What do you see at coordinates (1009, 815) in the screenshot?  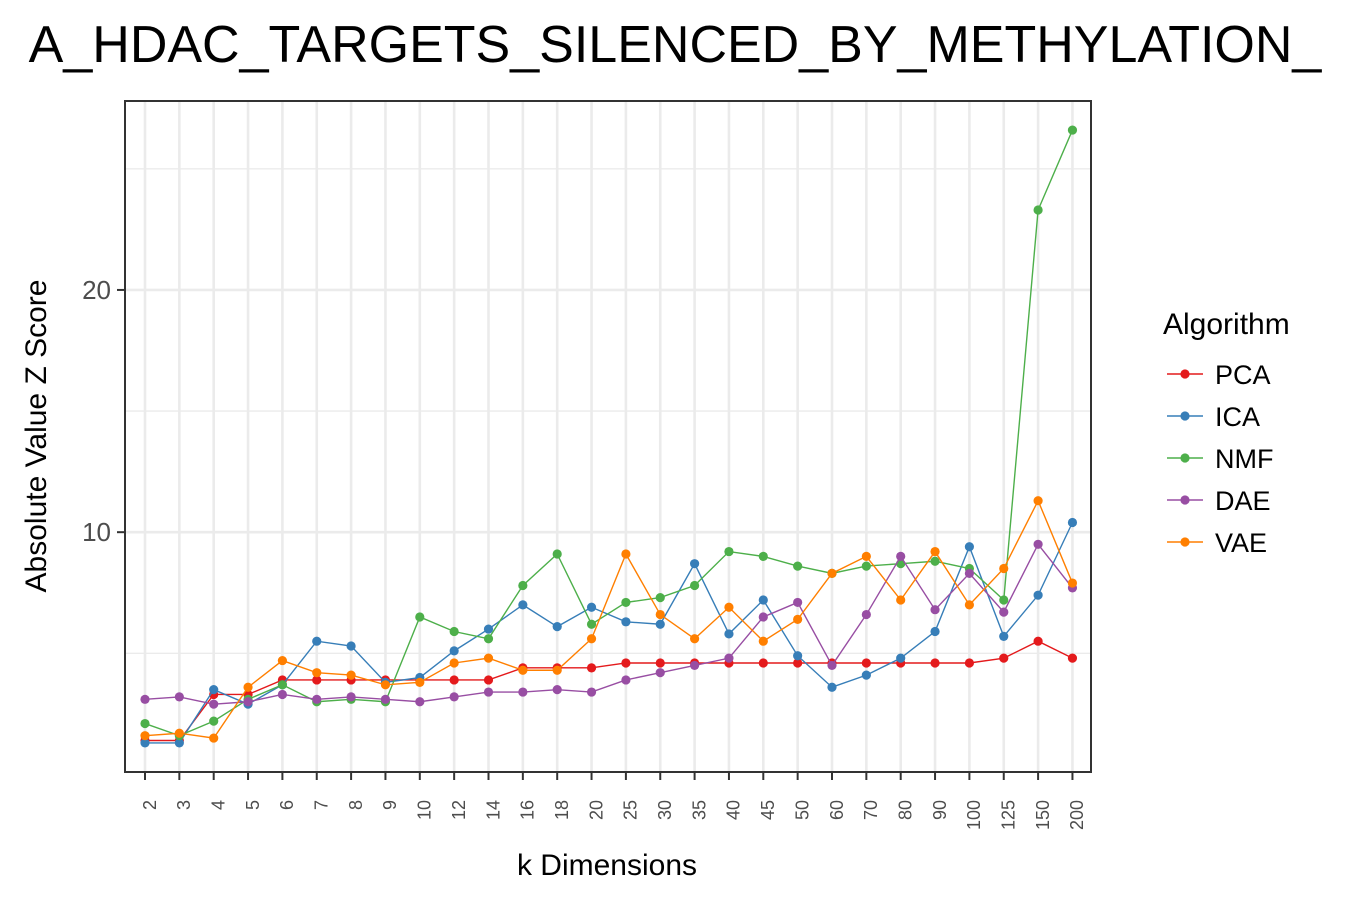 I see `x-tick-label: 125` at bounding box center [1009, 815].